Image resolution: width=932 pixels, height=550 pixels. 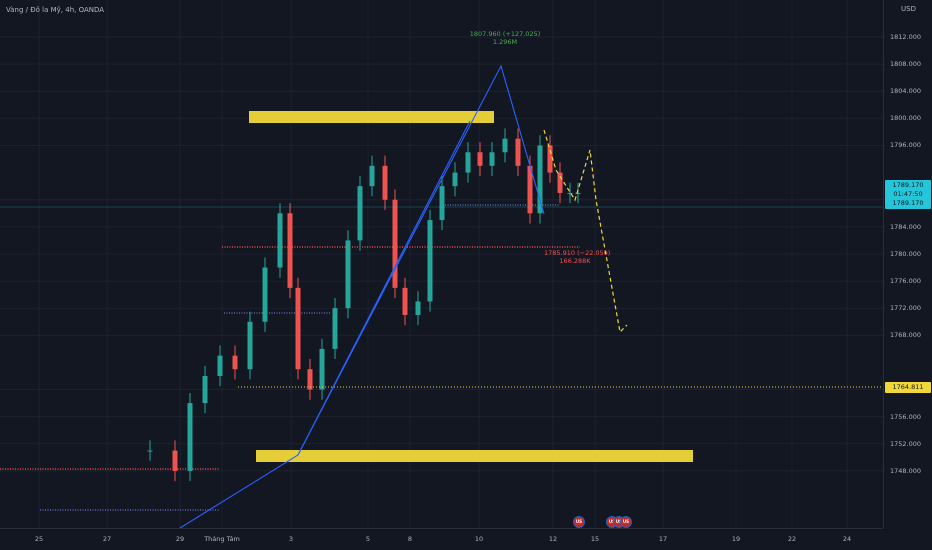 I want to click on price-tick-label: 1752.000, so click(x=906, y=443).